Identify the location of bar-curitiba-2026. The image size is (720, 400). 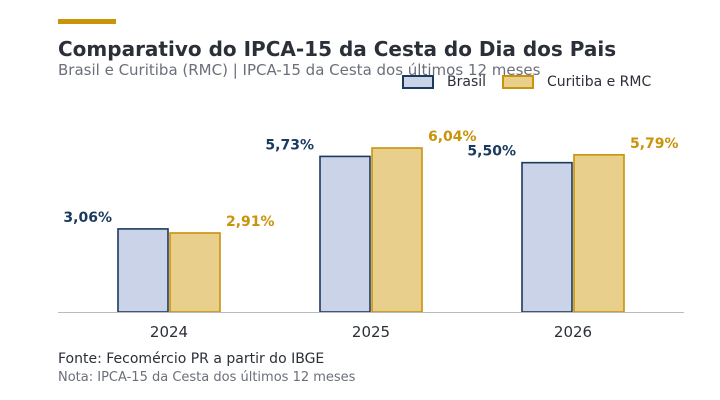
(599, 233).